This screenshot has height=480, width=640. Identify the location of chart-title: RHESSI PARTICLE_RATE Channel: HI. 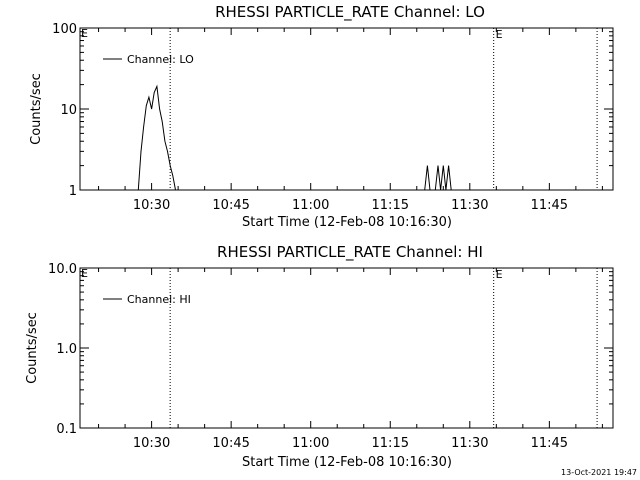
(350, 252).